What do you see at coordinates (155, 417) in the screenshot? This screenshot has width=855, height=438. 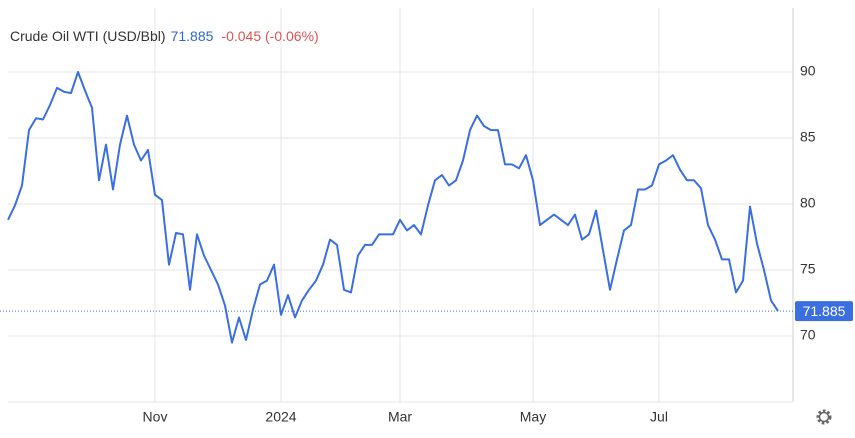 I see `x-tick-label: Nov` at bounding box center [155, 417].